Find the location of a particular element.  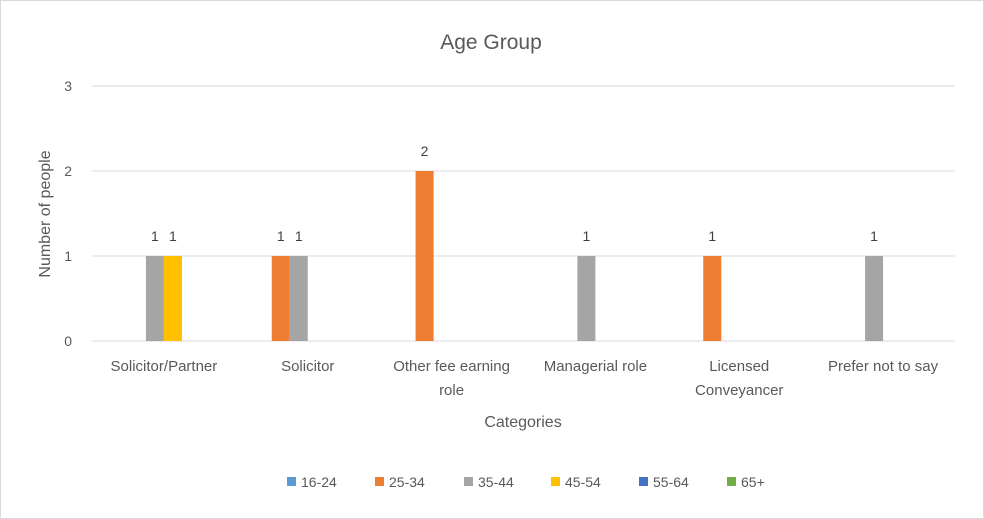

category-label: Prefer not to say is located at coordinates (883, 366).